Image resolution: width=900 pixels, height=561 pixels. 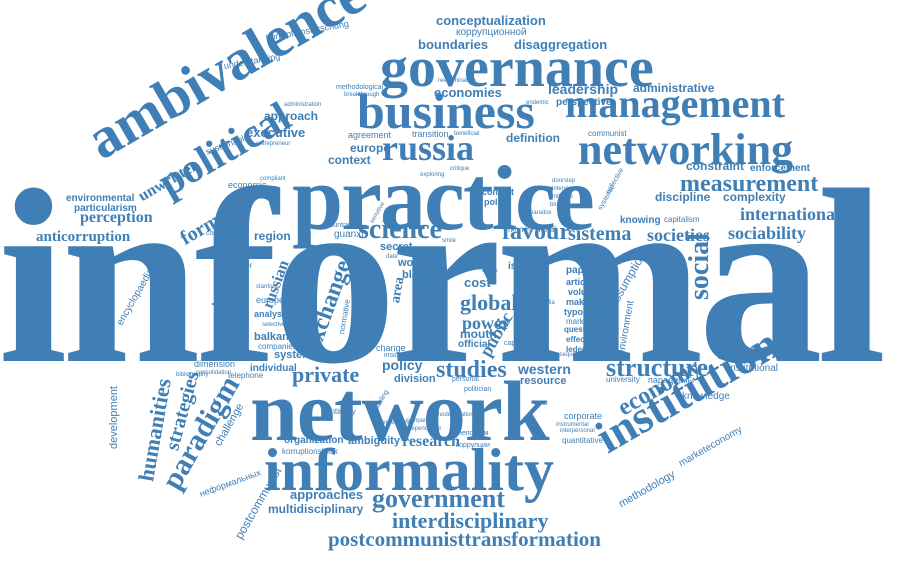 What do you see at coordinates (230, 483) in the screenshot?
I see `word-nephormal-ru: неформальных` at bounding box center [230, 483].